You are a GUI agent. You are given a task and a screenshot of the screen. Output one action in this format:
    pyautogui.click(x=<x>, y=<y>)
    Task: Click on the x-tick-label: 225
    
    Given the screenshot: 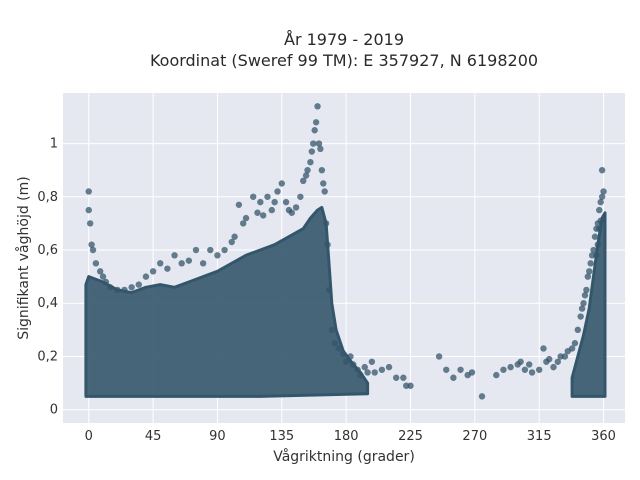 What is the action you would take?
    pyautogui.click(x=410, y=436)
    